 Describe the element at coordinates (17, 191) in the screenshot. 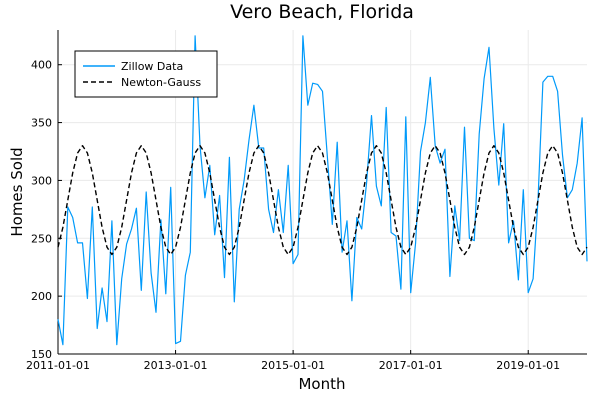

I see `y-axis-title: Homes Sold` at that location.